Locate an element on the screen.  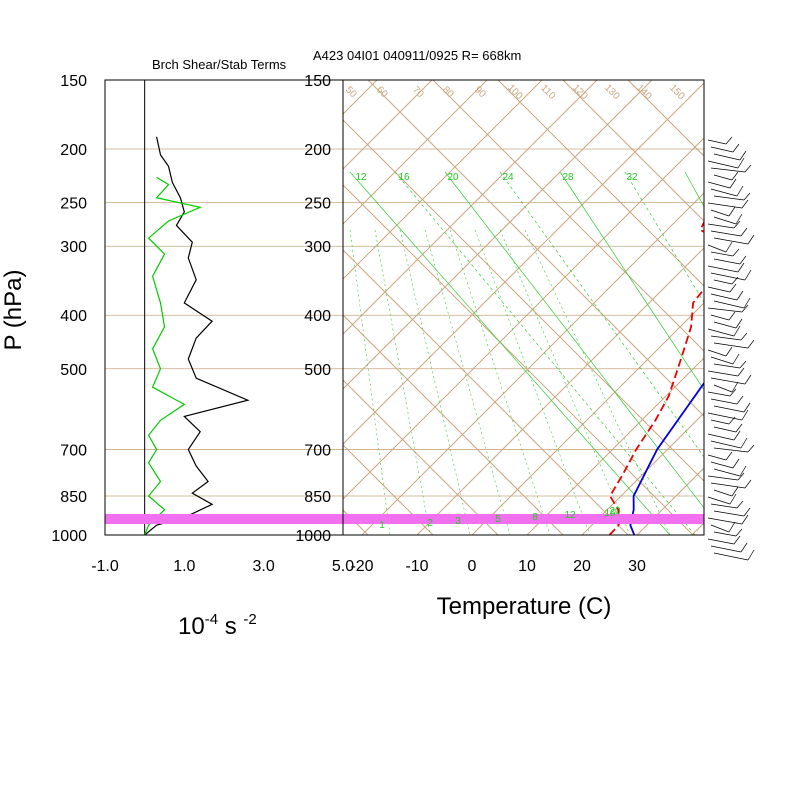
isotherm--60 is located at coordinates (470, 207).